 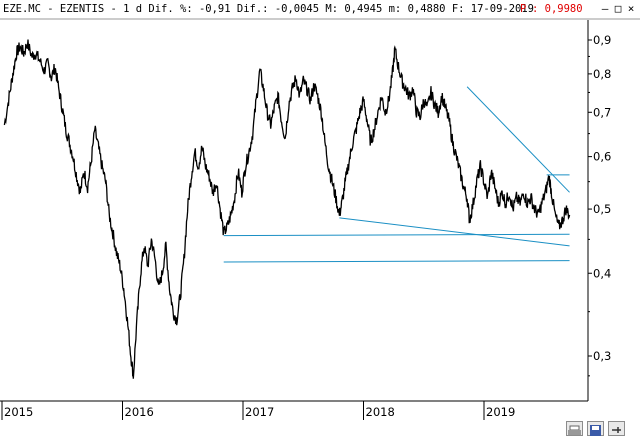 I want to click on y-tick-label: 0,8, so click(x=602, y=74).